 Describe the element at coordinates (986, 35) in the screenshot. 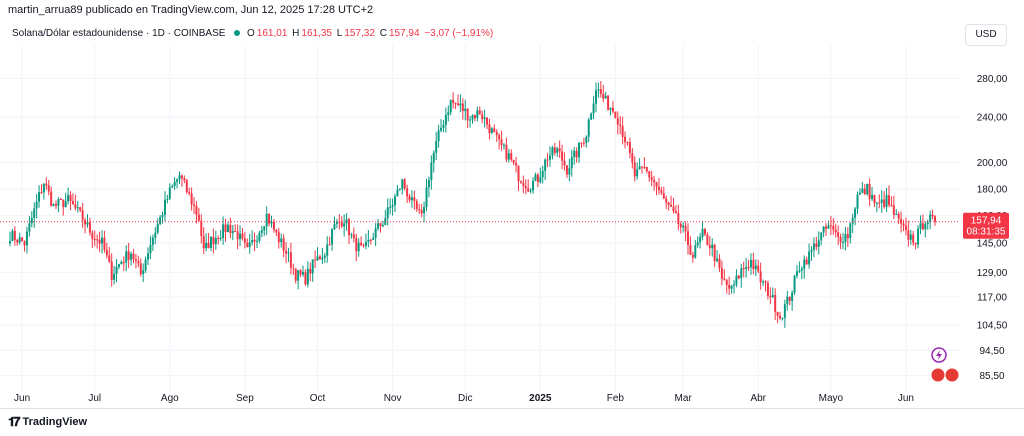

I see `currency-button: USD` at that location.